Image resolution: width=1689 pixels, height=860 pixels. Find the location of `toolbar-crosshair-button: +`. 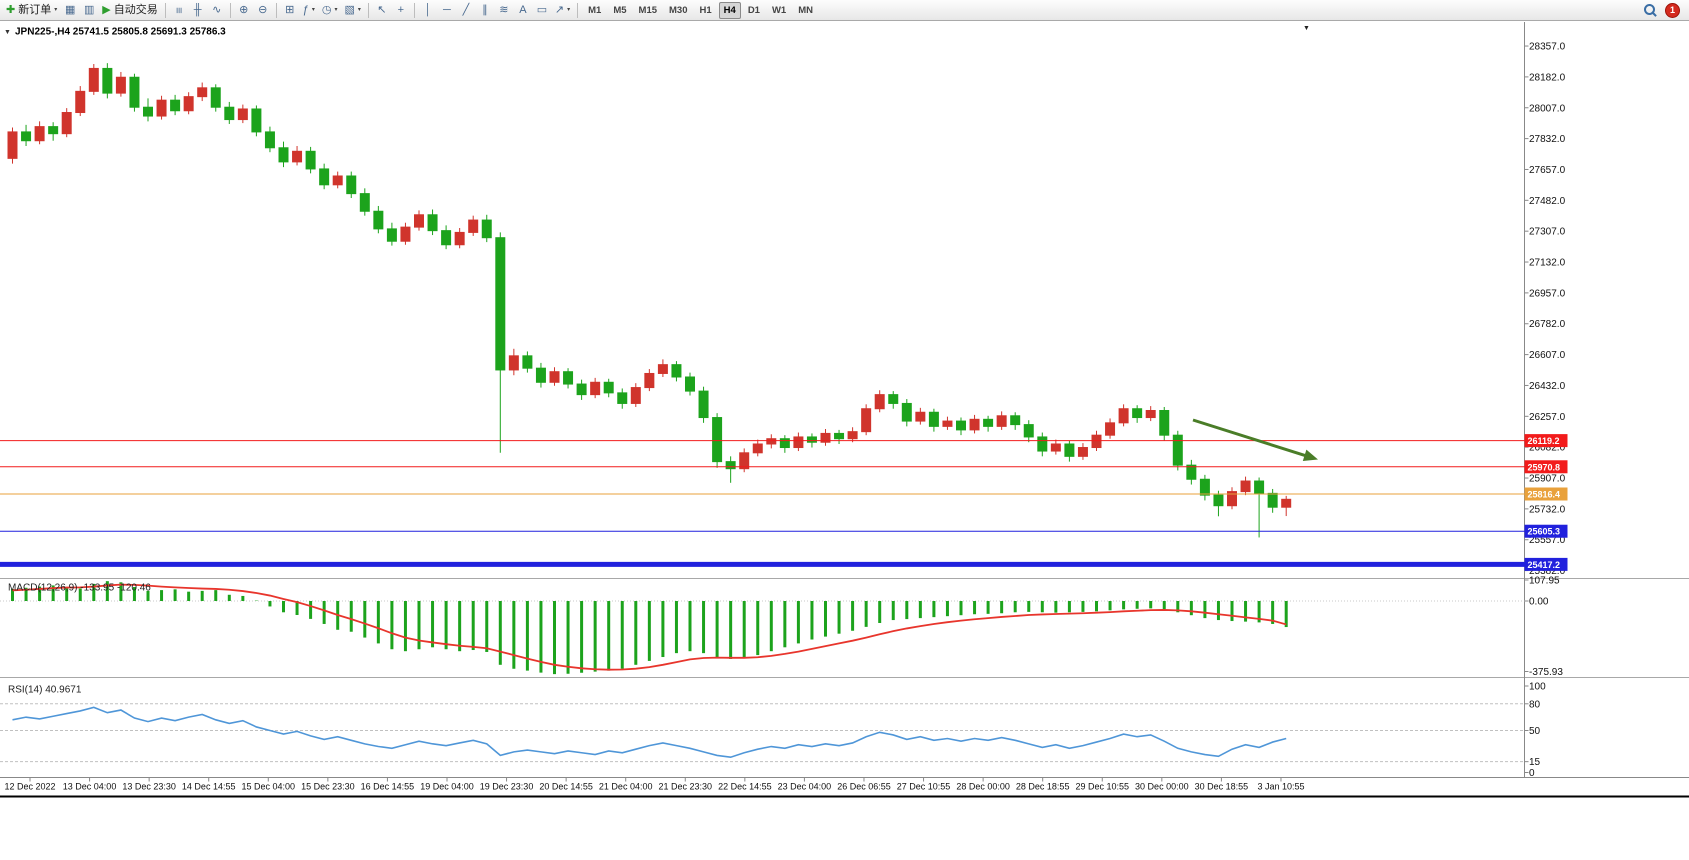

toolbar-crosshair-button: + is located at coordinates (401, 10).